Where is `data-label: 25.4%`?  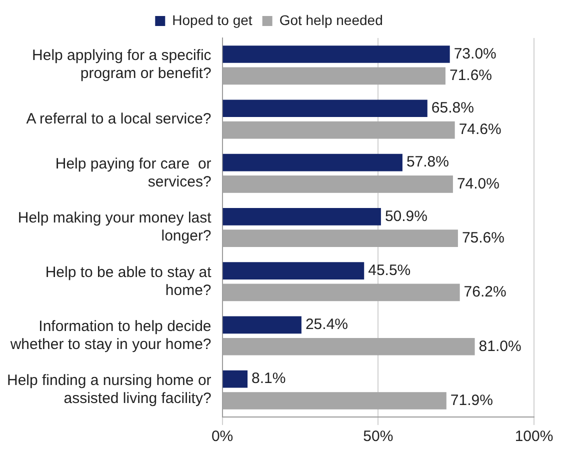 data-label: 25.4% is located at coordinates (326, 325).